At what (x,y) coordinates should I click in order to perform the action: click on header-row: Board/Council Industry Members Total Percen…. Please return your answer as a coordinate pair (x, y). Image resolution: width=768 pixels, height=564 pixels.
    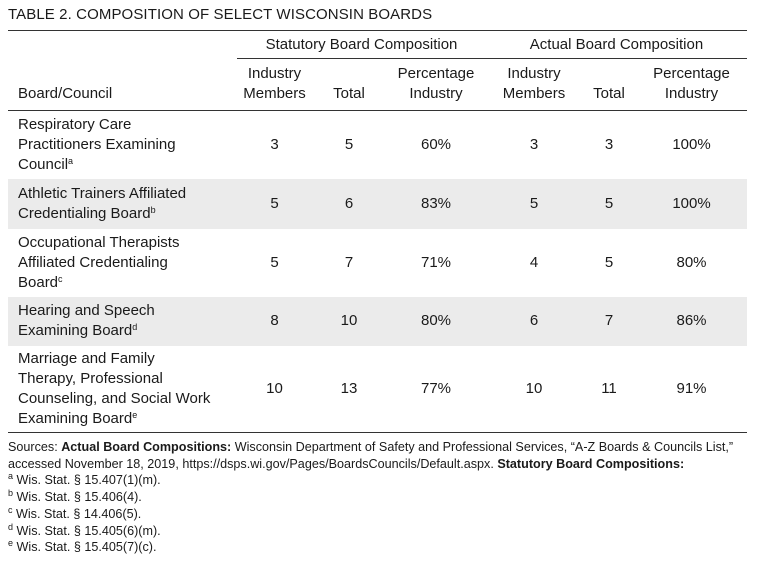
    Looking at the image, I should click on (377, 85).